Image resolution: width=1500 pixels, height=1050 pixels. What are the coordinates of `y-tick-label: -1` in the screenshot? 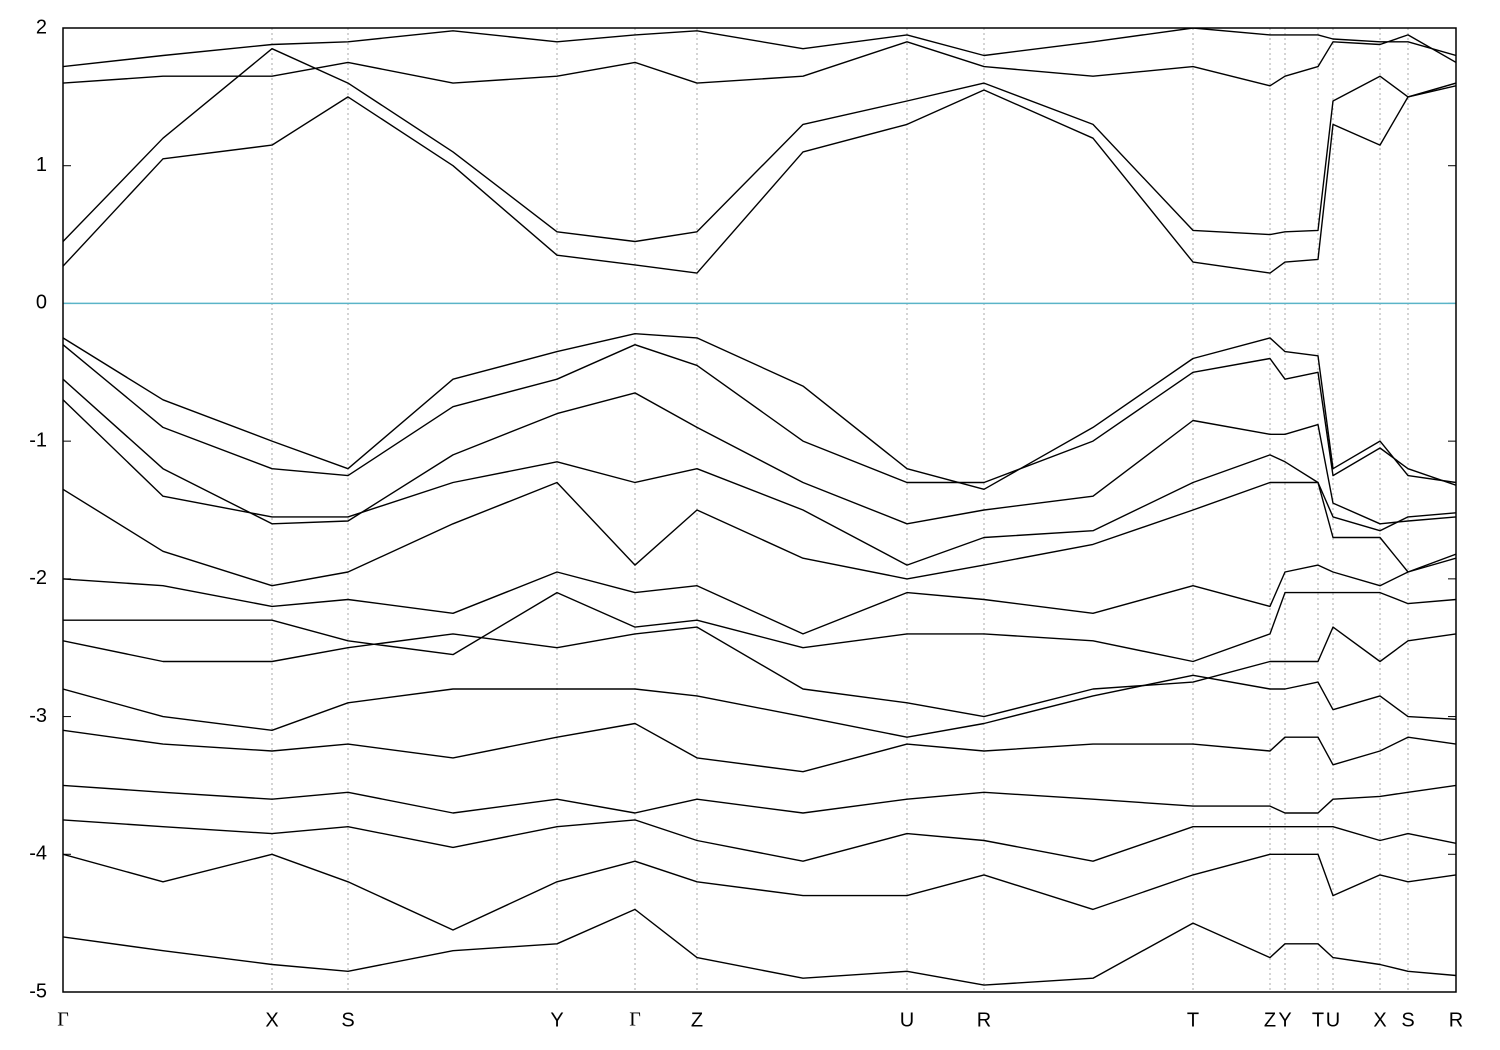 It's located at (38, 440).